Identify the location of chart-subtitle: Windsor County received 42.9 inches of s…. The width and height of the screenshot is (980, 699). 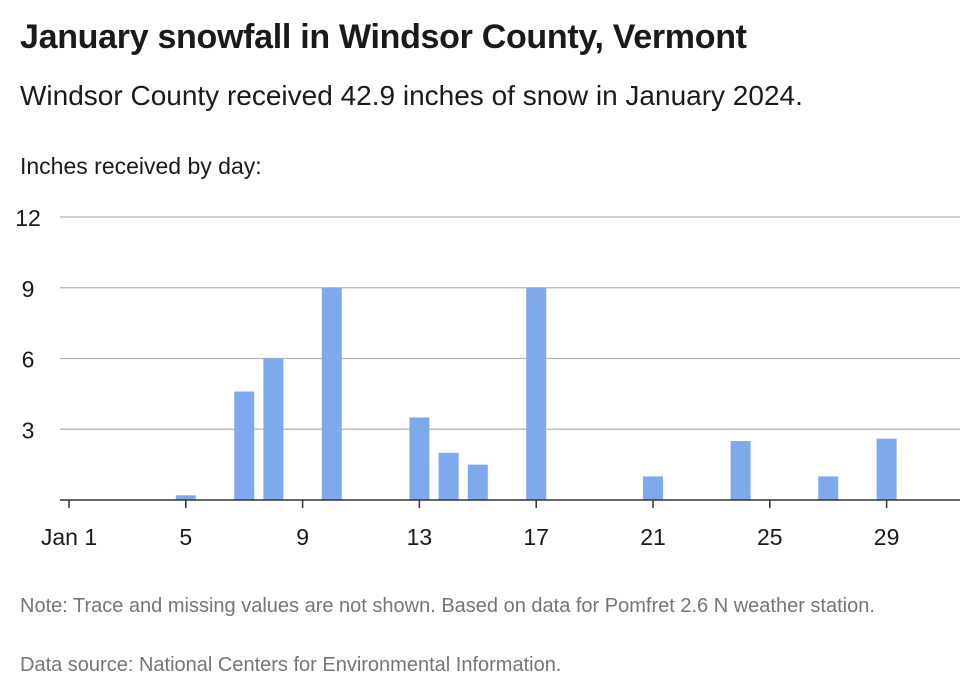
(411, 95).